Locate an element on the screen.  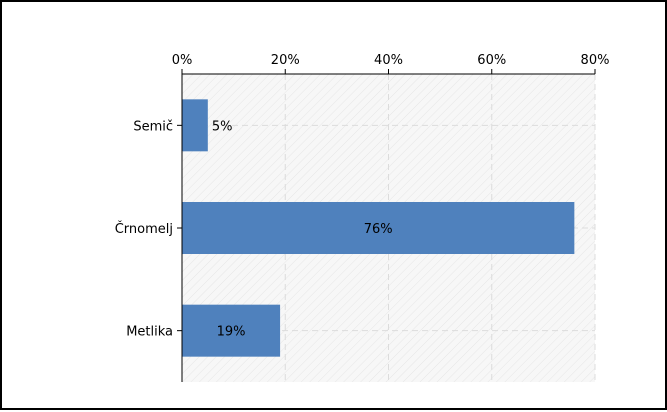
x-tick-label: 0% is located at coordinates (182, 60).